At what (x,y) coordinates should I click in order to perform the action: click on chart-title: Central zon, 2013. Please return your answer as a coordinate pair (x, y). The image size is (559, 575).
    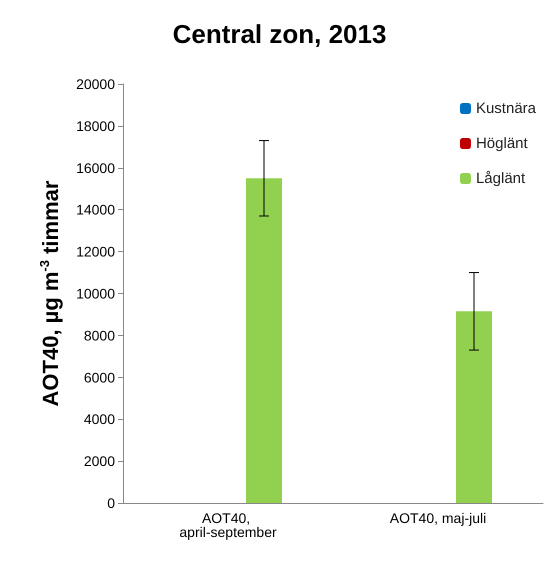
    Looking at the image, I should click on (279, 34).